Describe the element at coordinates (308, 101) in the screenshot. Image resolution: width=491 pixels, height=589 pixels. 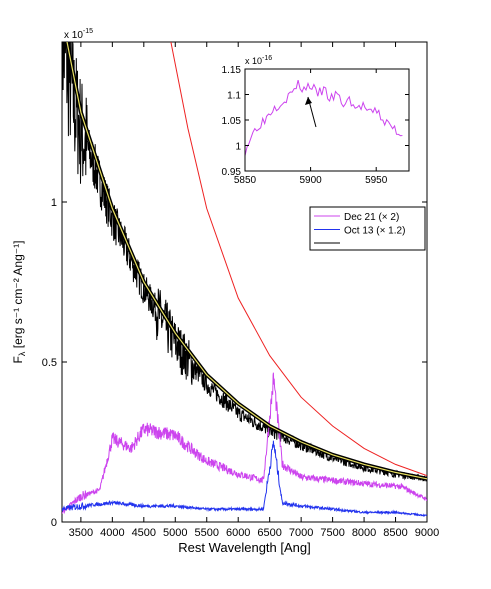
I see `arrow-head` at that location.